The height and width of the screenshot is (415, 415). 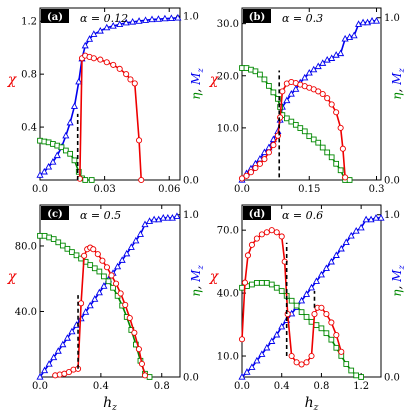 I want to click on x-tick-label: 0.3, so click(x=377, y=189).